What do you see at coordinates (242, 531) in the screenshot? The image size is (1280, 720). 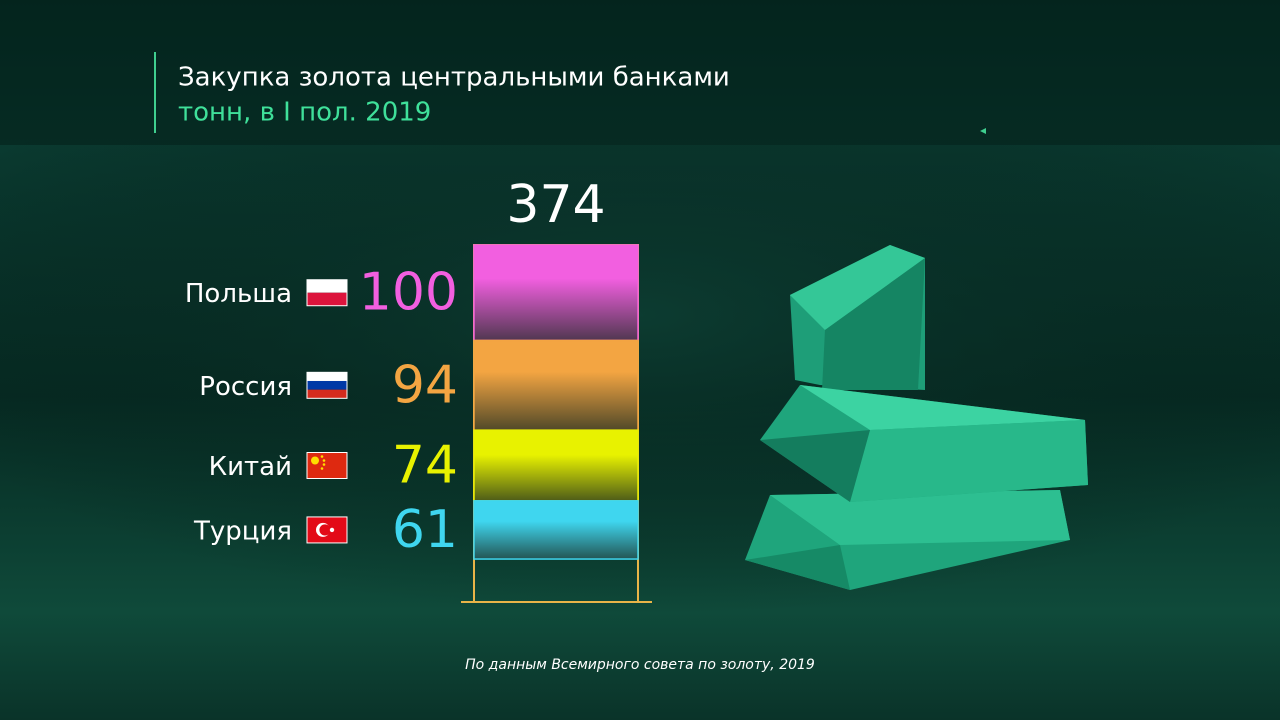 I see `legend-label: Турция` at bounding box center [242, 531].